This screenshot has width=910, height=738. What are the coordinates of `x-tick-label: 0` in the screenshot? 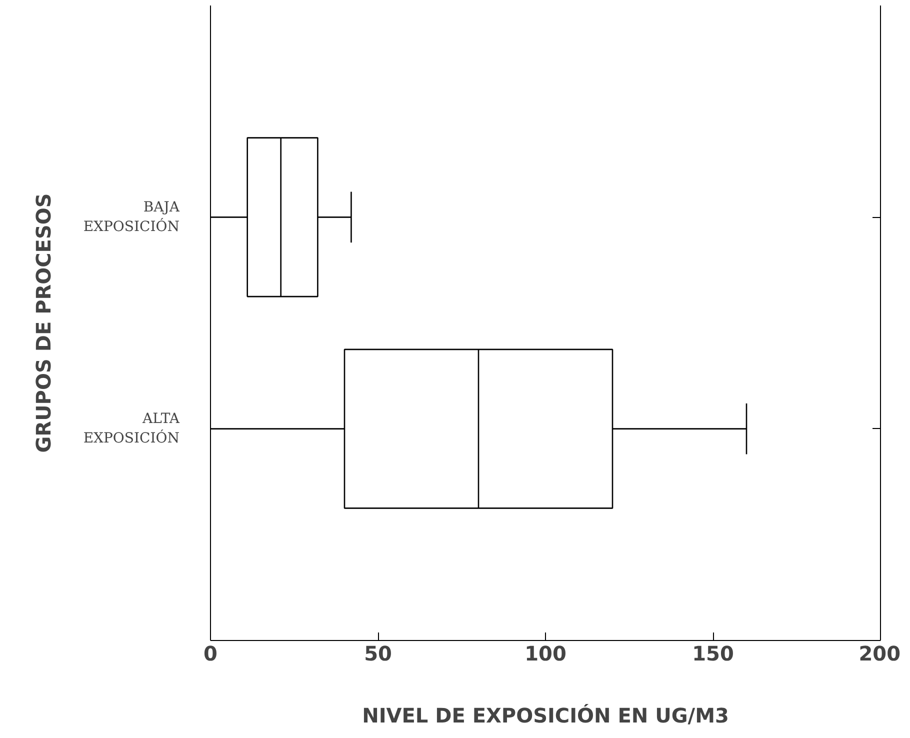 It's located at (211, 654).